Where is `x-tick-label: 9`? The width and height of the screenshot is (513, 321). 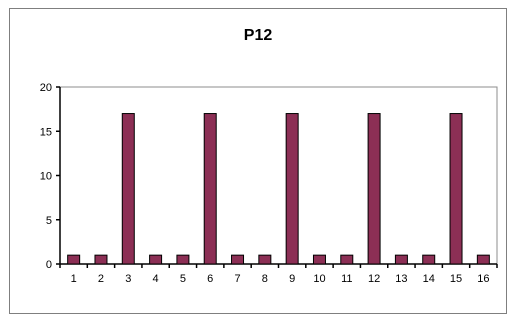 x-tick-label: 9 is located at coordinates (292, 279).